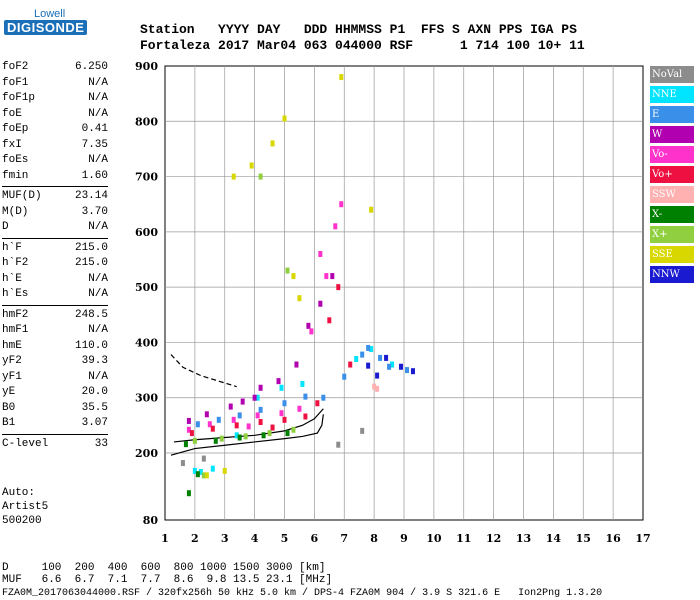 The height and width of the screenshot is (600, 700). I want to click on param-value: 33, so click(101, 443).